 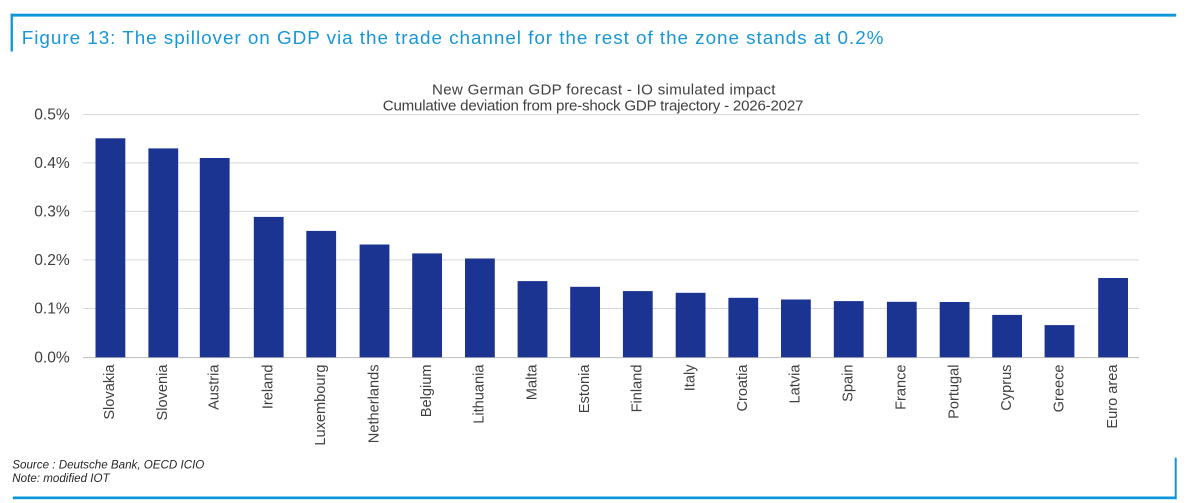 I want to click on svg-text: Slovakia, so click(x=110, y=392).